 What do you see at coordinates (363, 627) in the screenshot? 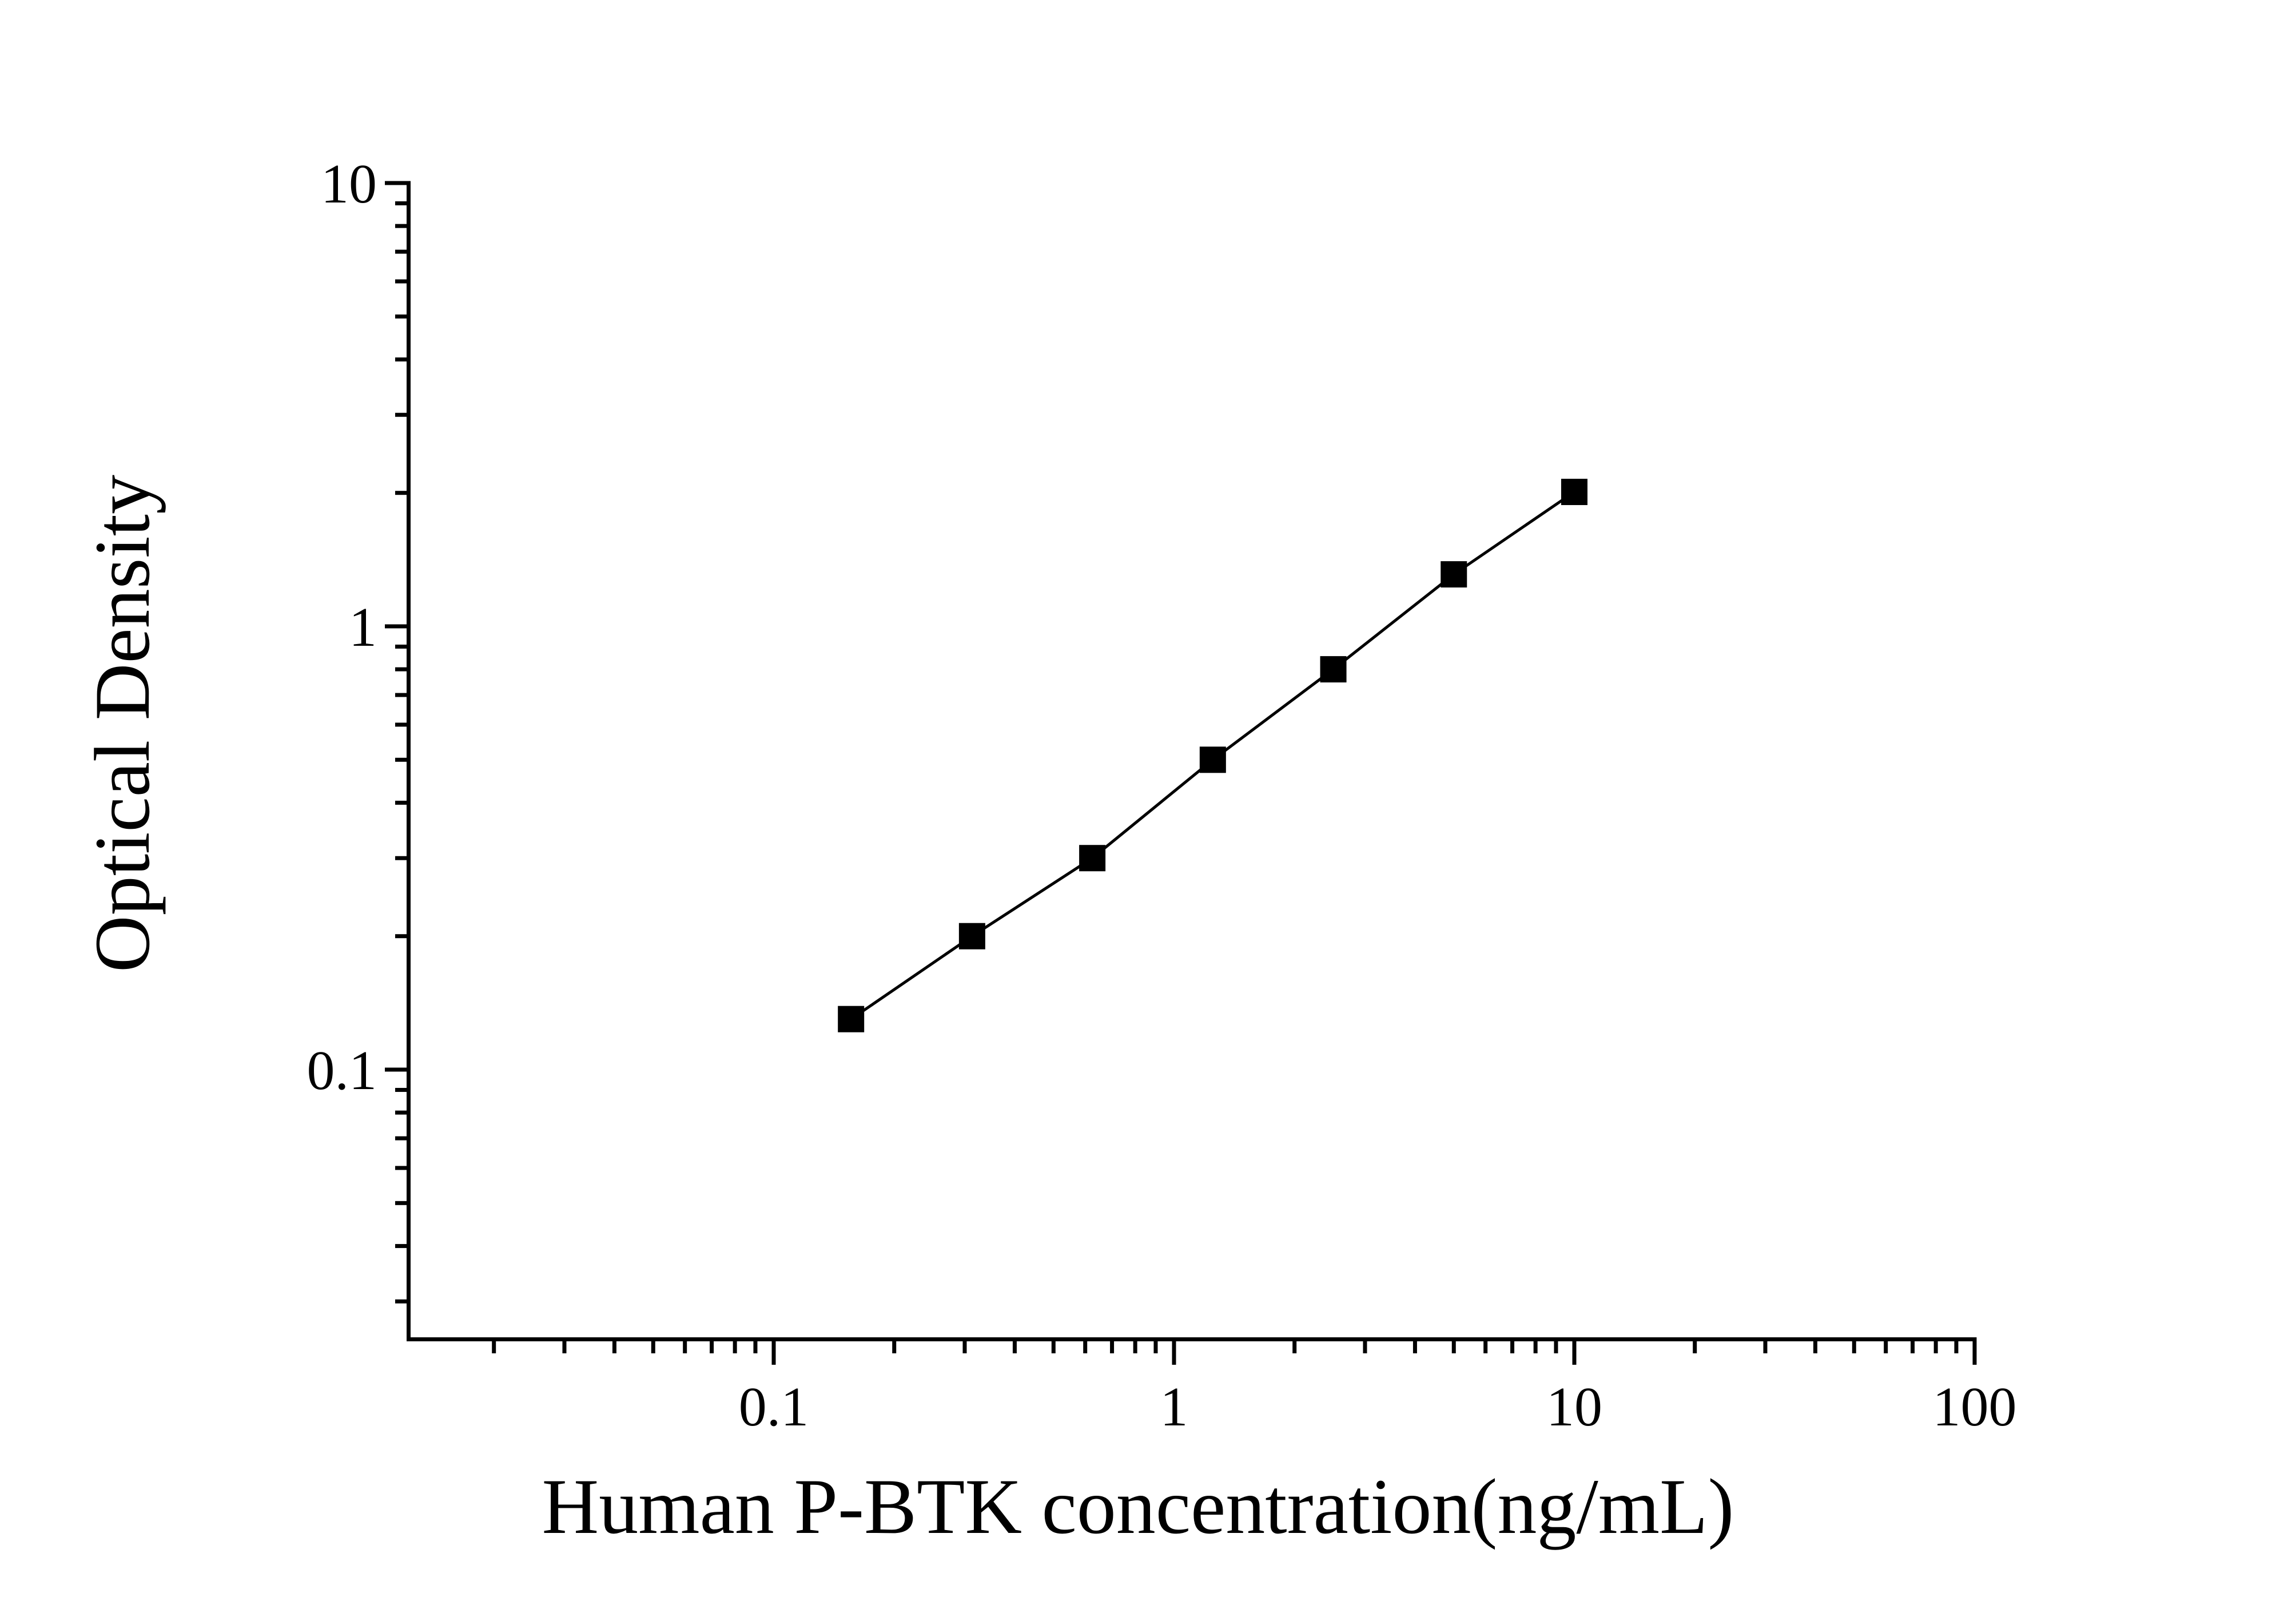
I see `y-tick-label: 1` at bounding box center [363, 627].